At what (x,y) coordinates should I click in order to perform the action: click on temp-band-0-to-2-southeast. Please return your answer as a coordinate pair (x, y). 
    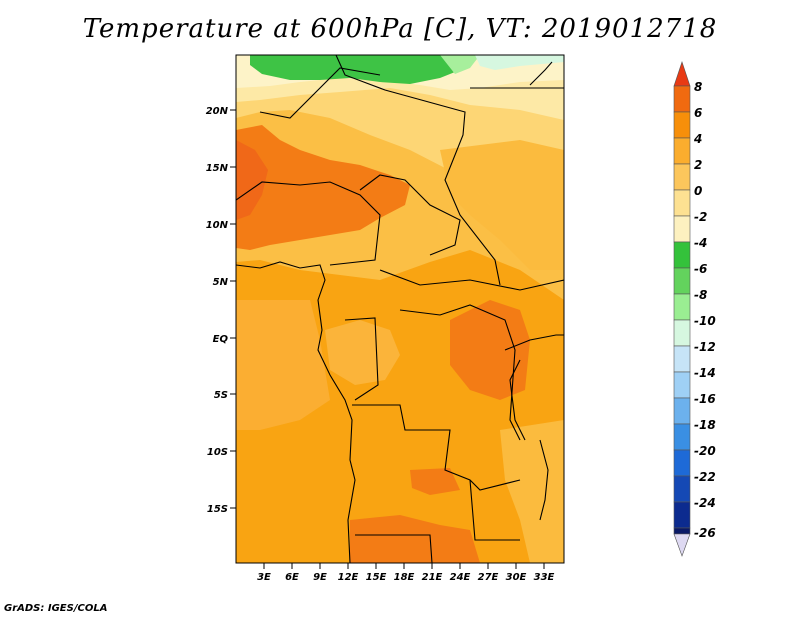
    Looking at the image, I should click on (532, 491).